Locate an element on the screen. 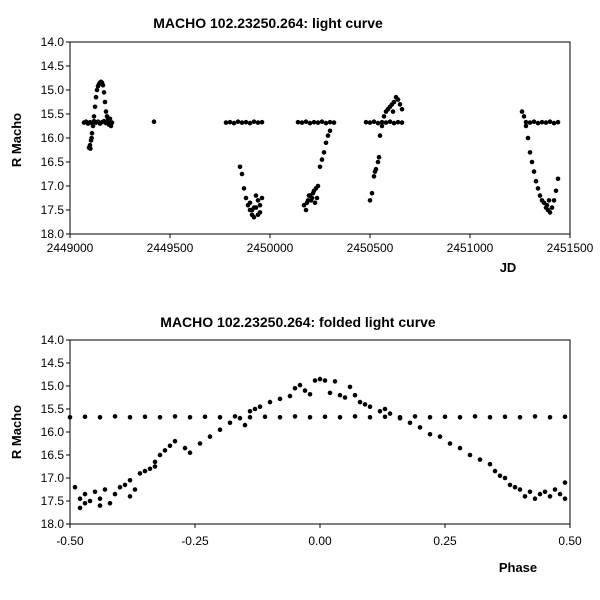  y-tick-label: 17.0 is located at coordinates (53, 478).